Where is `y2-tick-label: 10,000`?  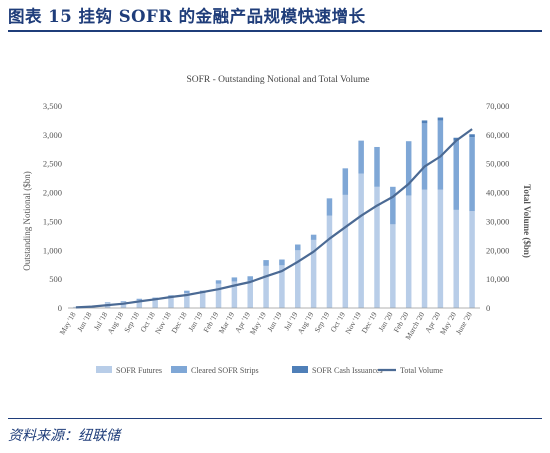
y2-tick-label: 10,000 is located at coordinates (497, 279).